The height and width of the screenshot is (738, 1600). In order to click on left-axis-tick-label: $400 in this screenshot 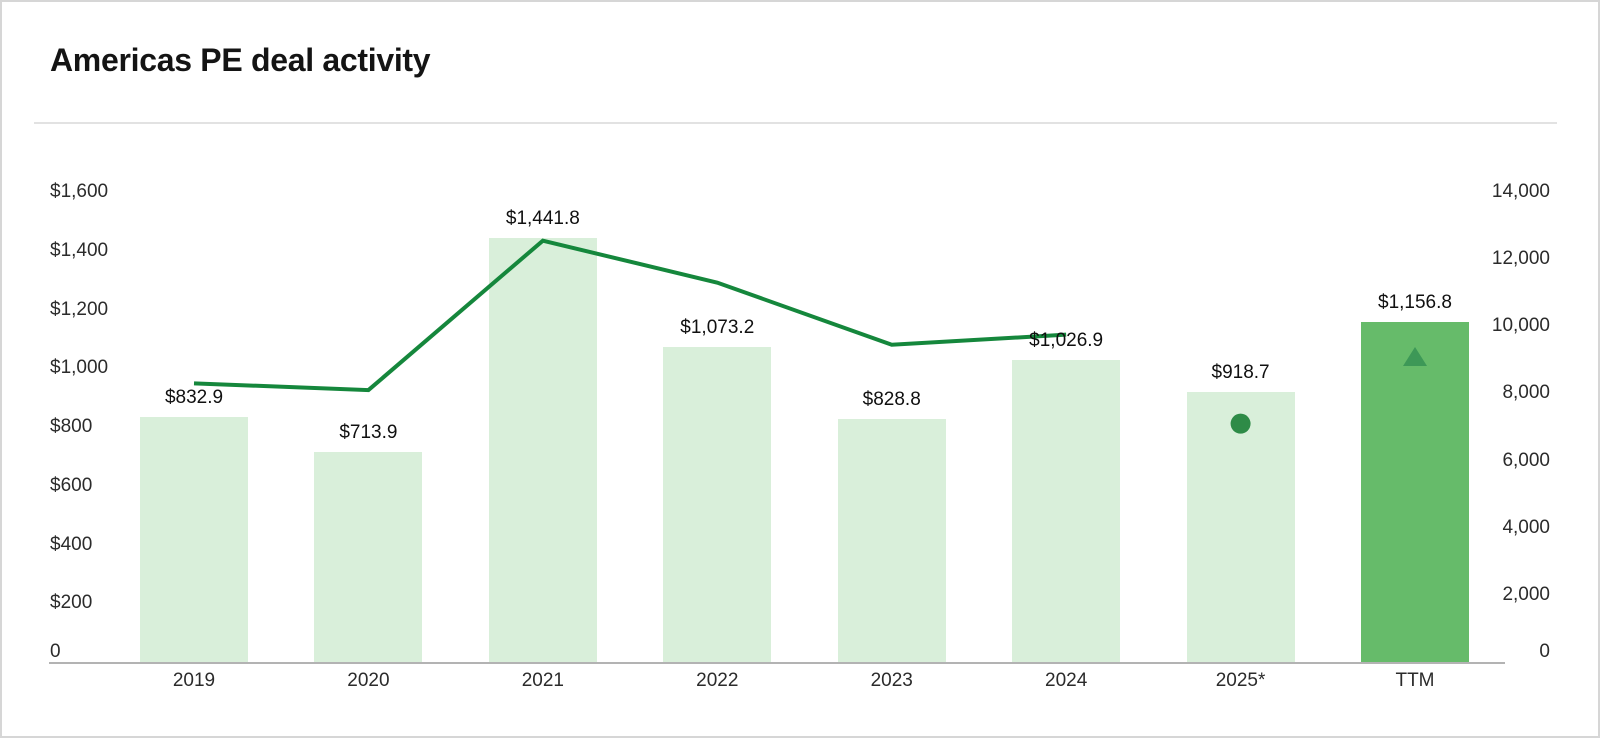, I will do `click(71, 544)`.